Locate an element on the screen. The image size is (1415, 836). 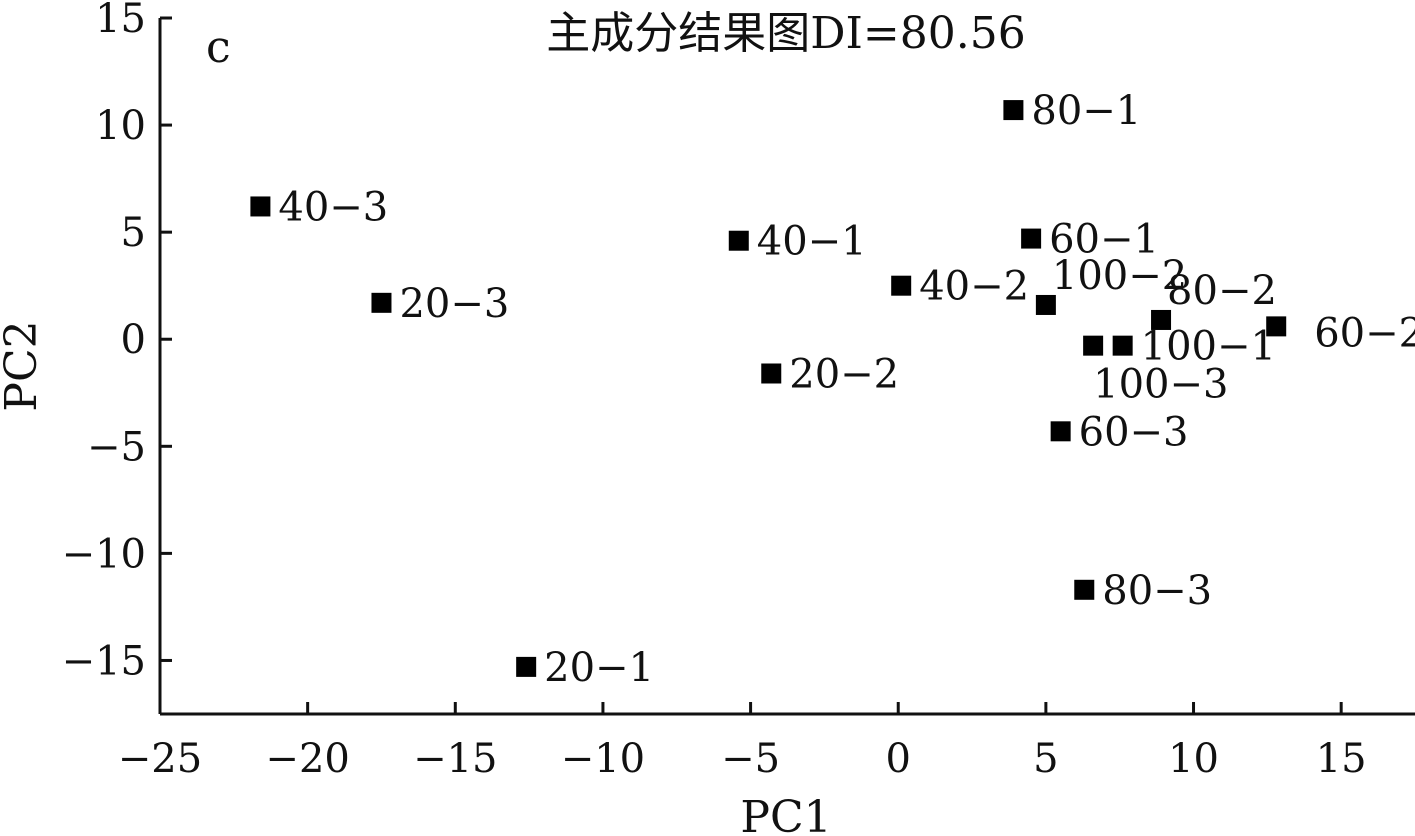
y-tick-label: 10 is located at coordinates (120, 126).